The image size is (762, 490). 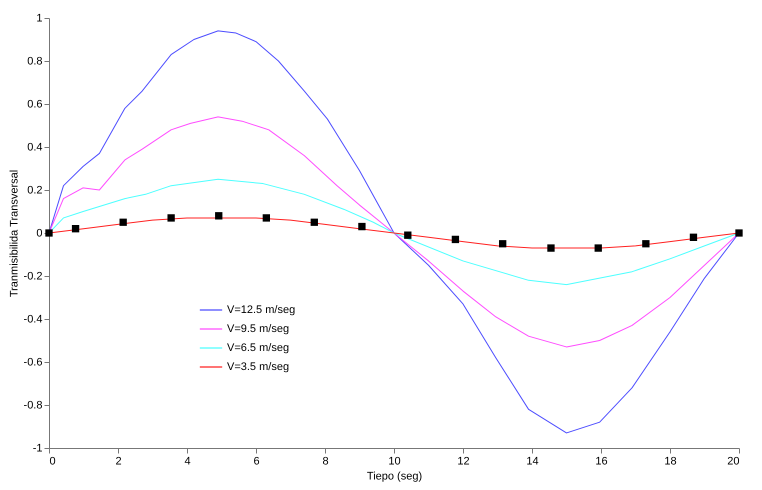 What do you see at coordinates (34, 148) in the screenshot?
I see `y-tick-label: 0.4` at bounding box center [34, 148].